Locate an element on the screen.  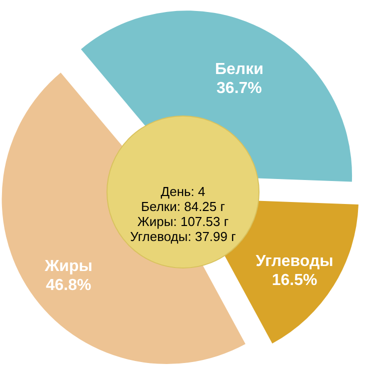
text: Белки: 84.25 г is located at coordinates (183, 206).